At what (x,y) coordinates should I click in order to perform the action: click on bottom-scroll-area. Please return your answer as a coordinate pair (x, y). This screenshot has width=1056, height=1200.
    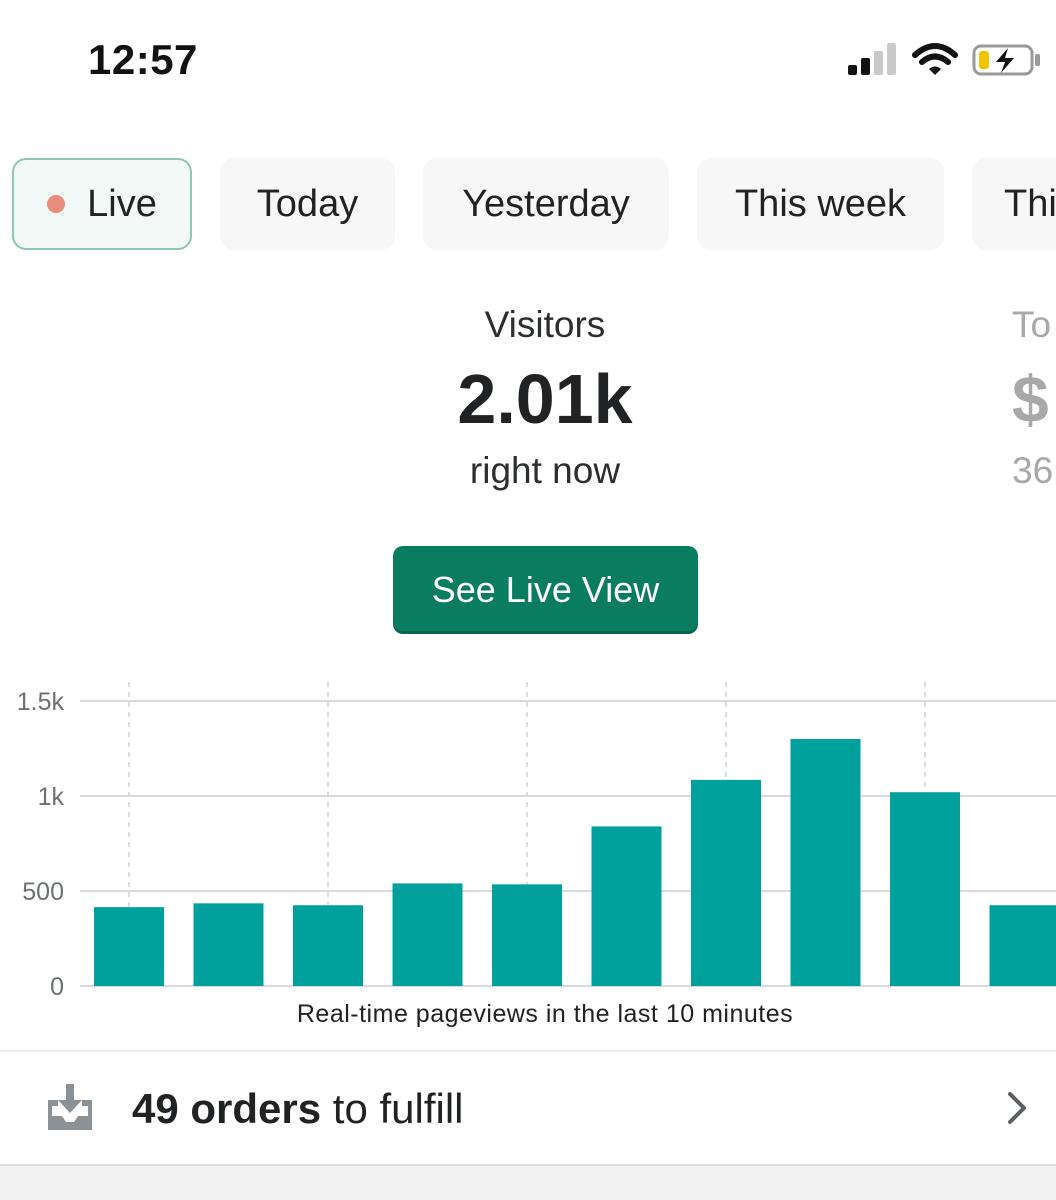
    Looking at the image, I should click on (528, 1182).